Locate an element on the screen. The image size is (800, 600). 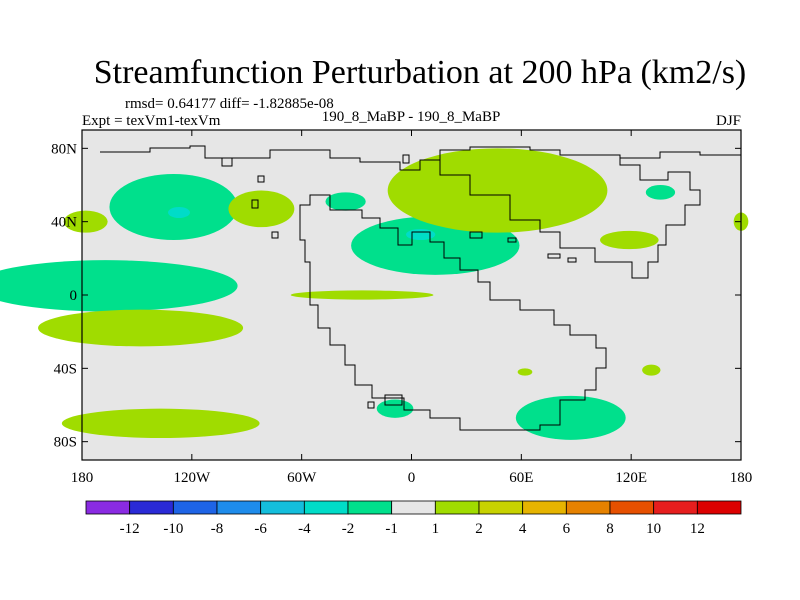
y-tick-label: 80N is located at coordinates (64, 149).